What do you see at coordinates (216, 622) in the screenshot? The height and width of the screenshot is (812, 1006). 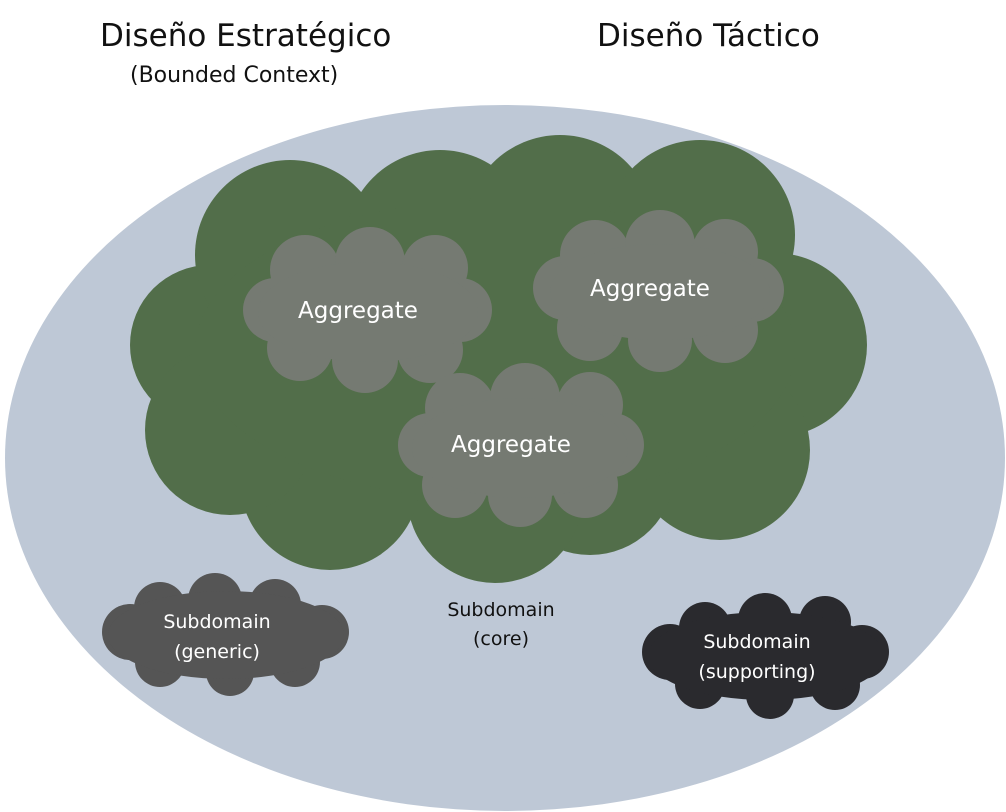 I see `generic-subdomain-label-line1: Subdomain` at bounding box center [216, 622].